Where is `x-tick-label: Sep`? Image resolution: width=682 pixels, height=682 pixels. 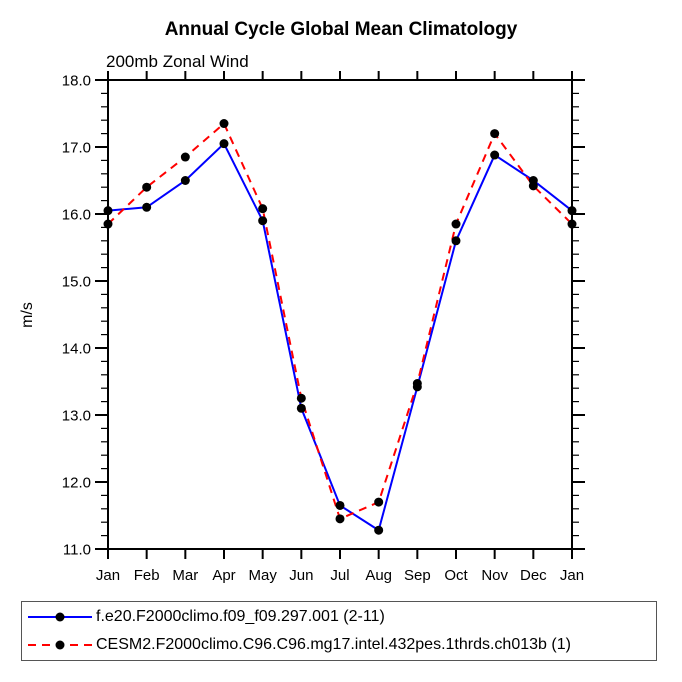
x-tick-label: Sep is located at coordinates (417, 575).